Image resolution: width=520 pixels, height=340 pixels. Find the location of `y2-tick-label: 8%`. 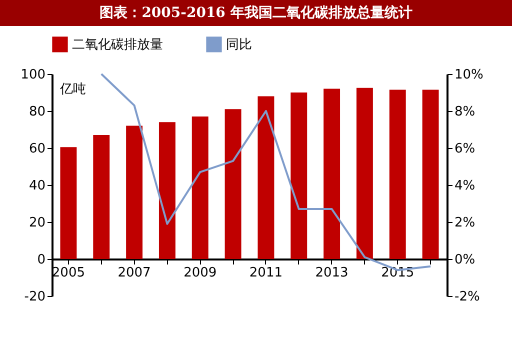

y2-tick-label: 8% is located at coordinates (465, 112).